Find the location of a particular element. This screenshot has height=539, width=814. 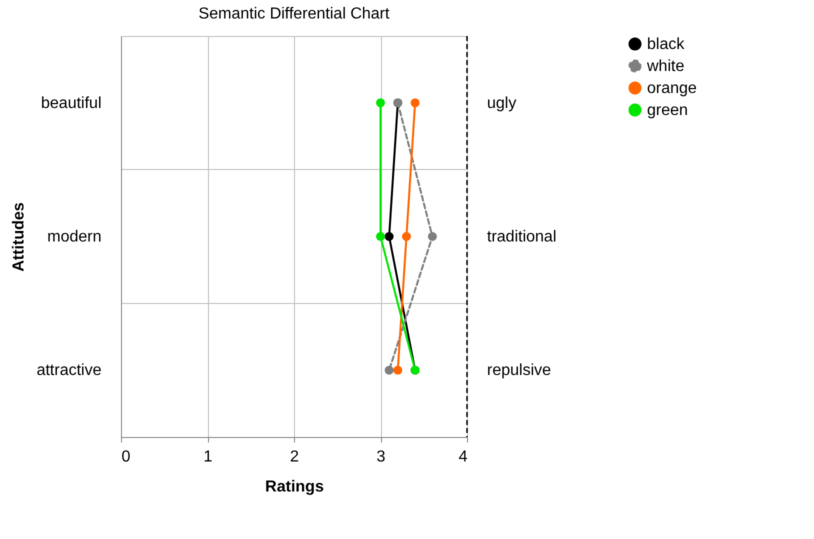

y2-tick-label: repulsive is located at coordinates (519, 371).